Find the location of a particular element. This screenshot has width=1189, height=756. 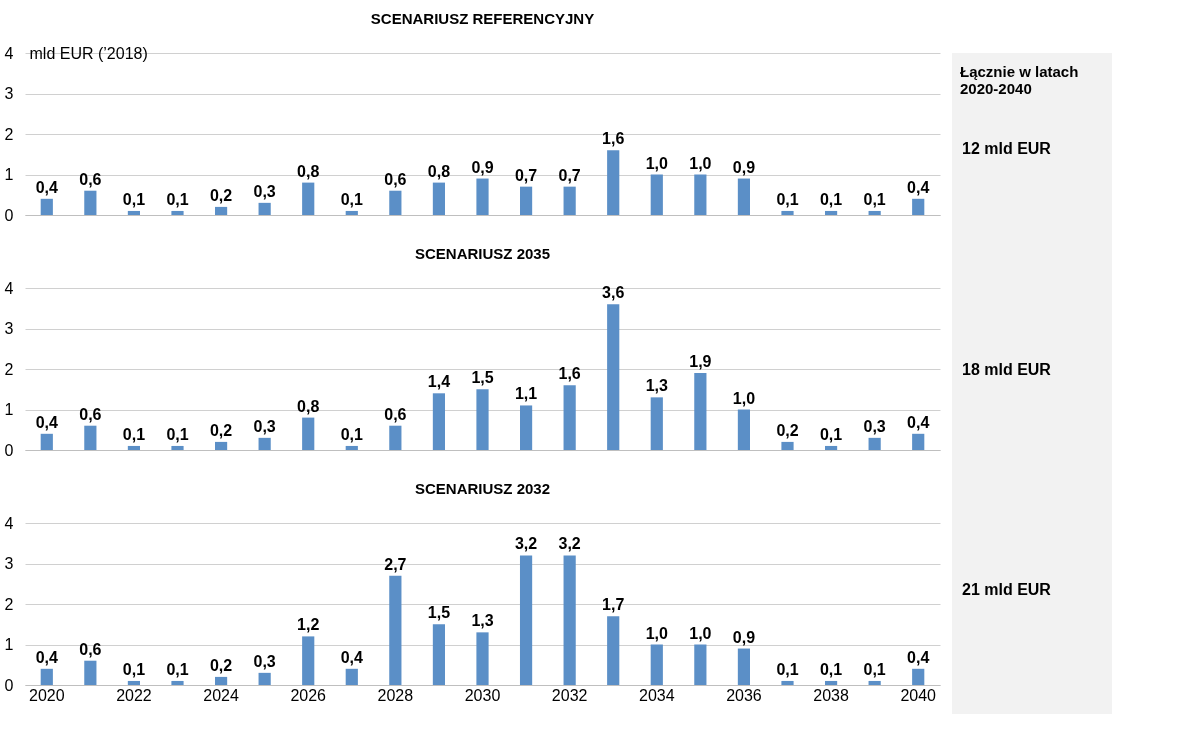

x-tick-label: 2034 is located at coordinates (656, 695).